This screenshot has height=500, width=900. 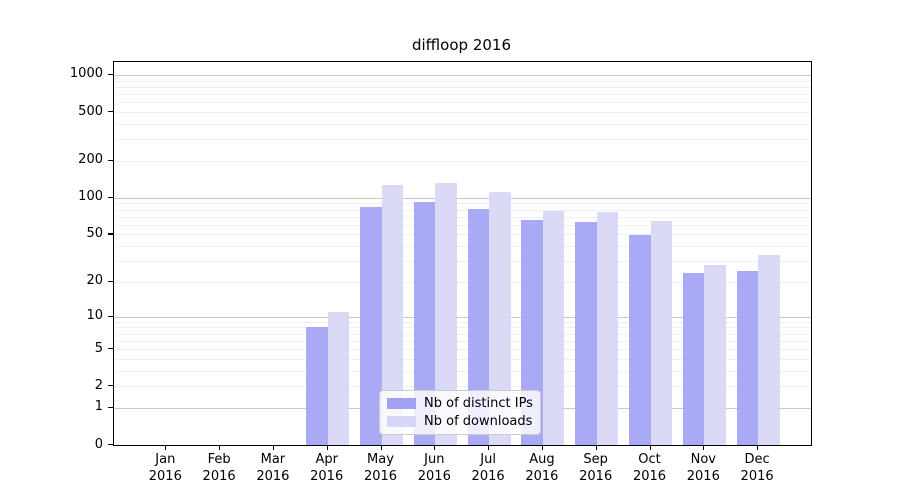 I want to click on x-tick-label: Sep 2016, so click(x=596, y=468).